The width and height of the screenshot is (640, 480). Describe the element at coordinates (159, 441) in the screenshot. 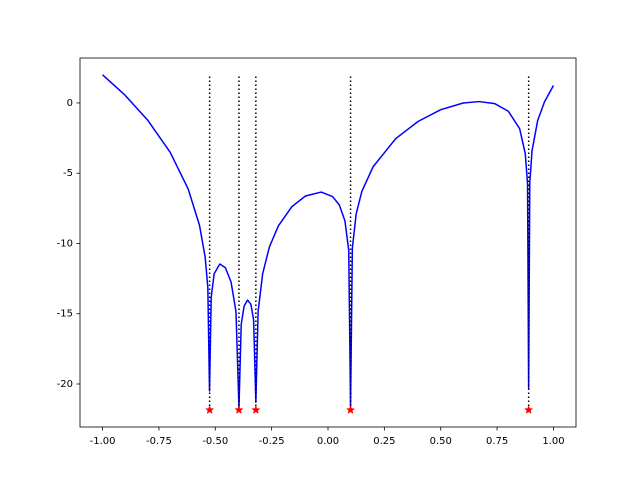

I see `x-tick-label: -0.75` at that location.